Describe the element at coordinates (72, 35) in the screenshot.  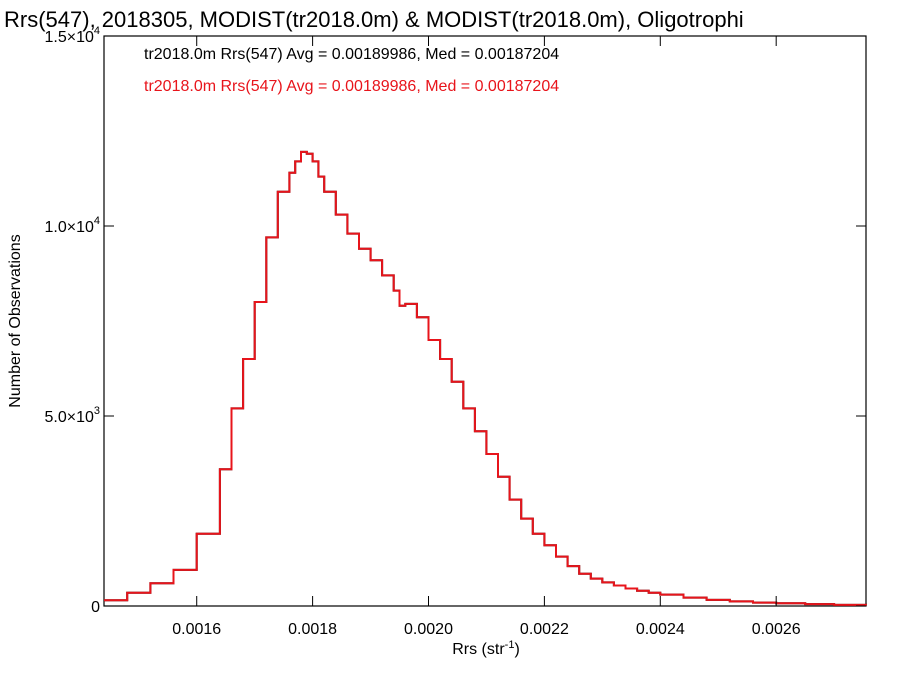
I see `y-tick-label-4: 1.5×10⁴` at that location.